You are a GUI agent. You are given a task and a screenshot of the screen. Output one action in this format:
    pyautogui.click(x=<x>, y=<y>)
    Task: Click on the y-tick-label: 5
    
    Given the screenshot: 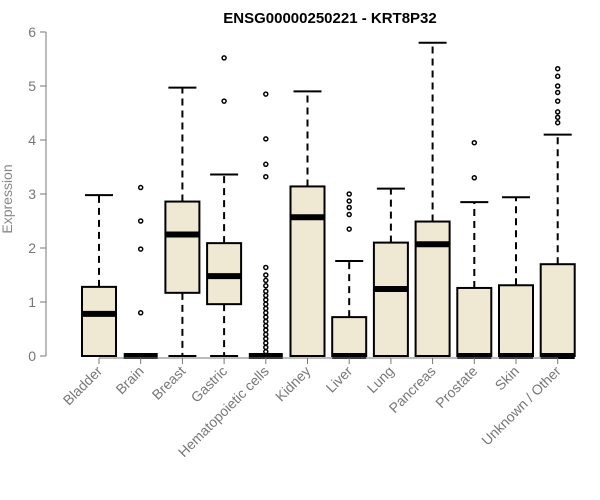 What is the action you would take?
    pyautogui.click(x=32, y=86)
    